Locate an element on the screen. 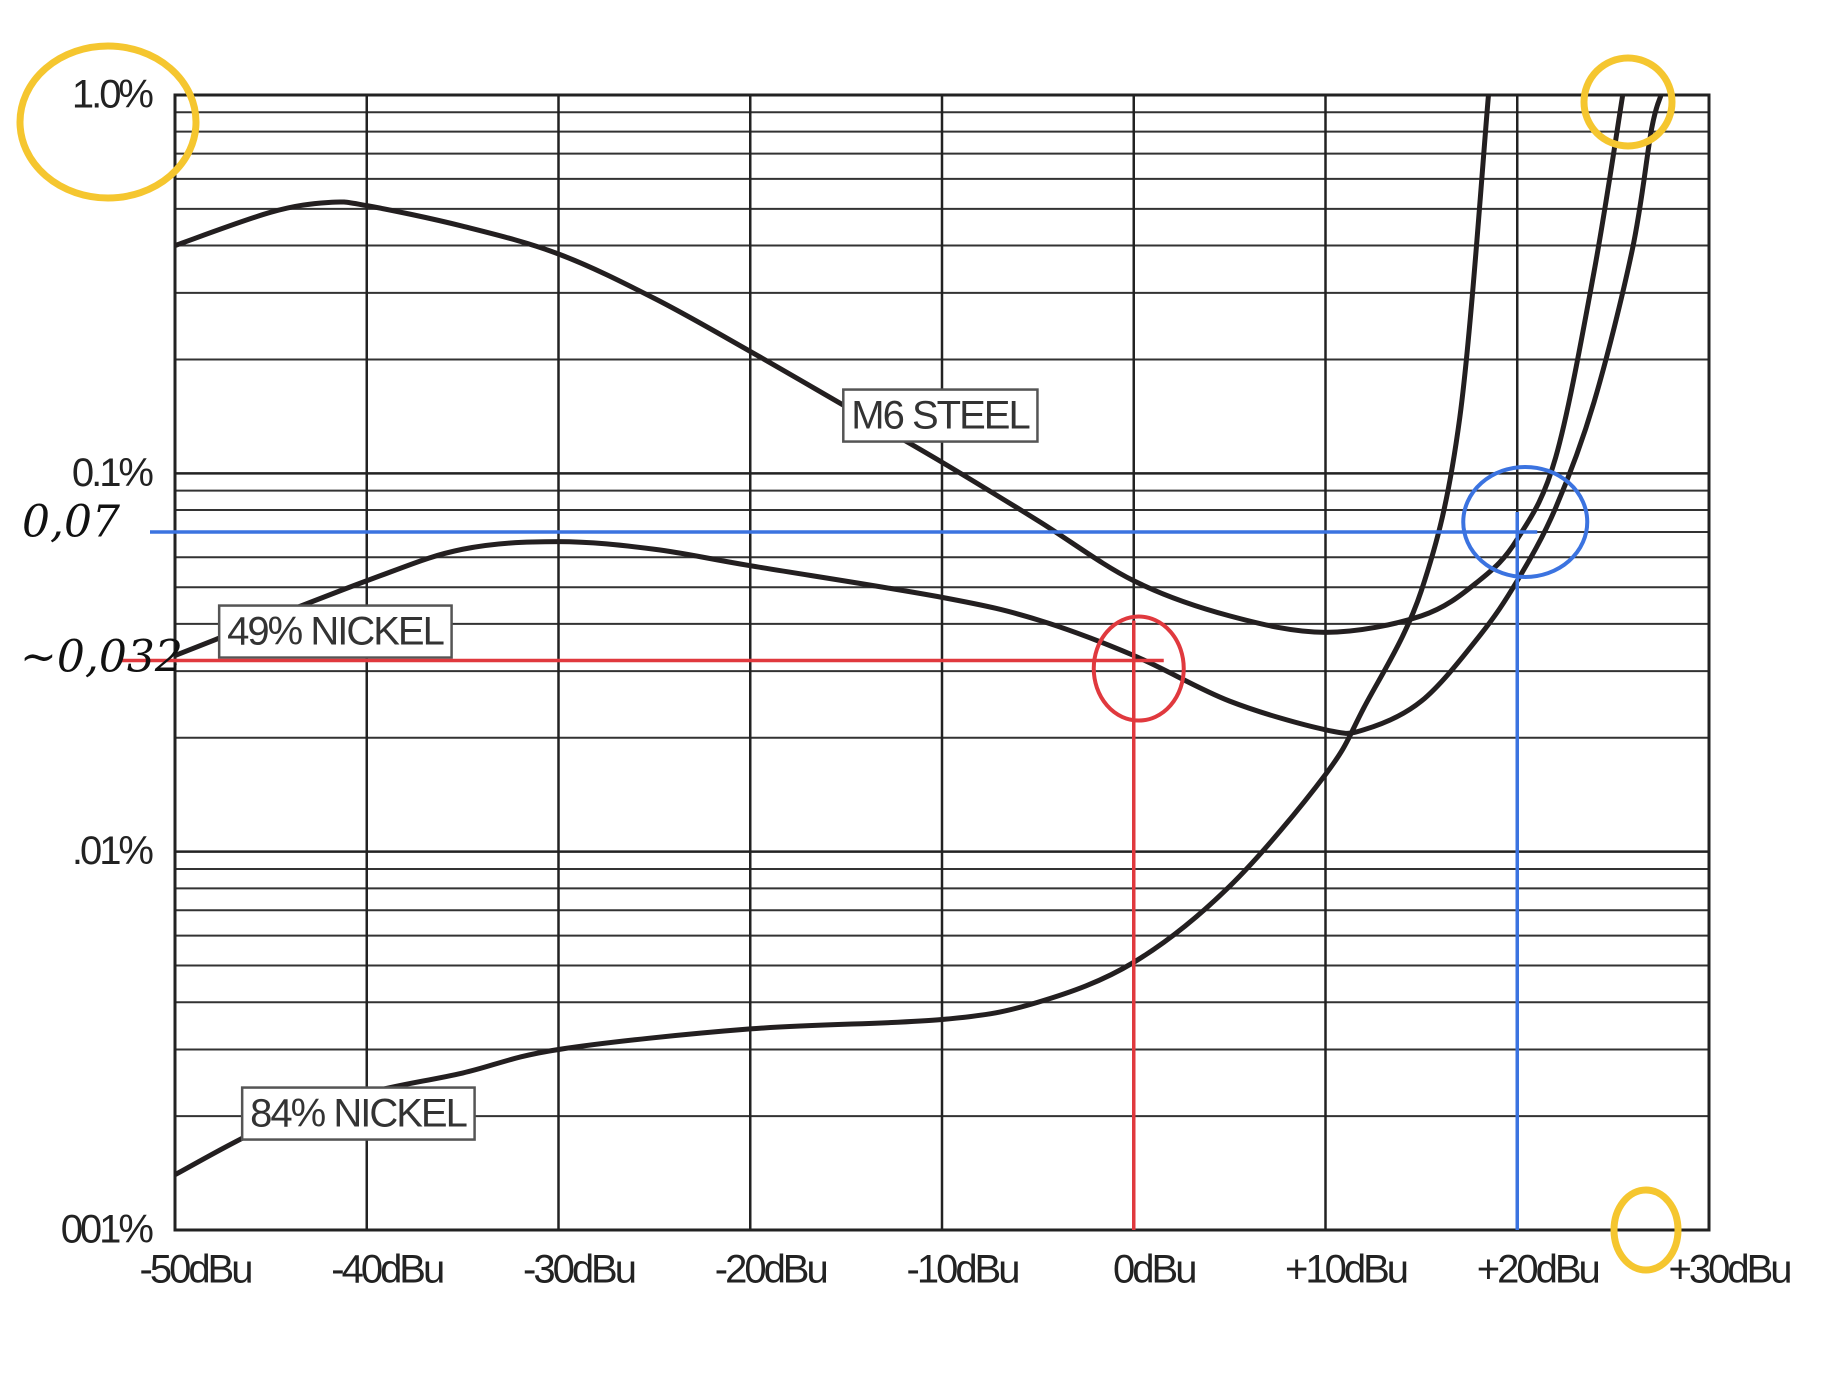 This screenshot has height=1375, width=1833. x-tick-label: +30dBu is located at coordinates (1729, 1270).